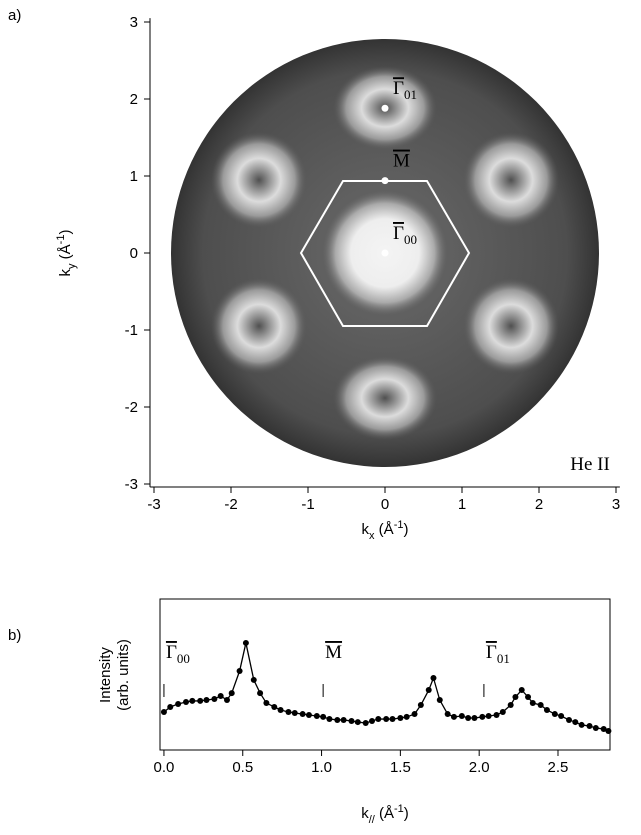  I want to click on marker-label-symbol: M, so click(333, 652).